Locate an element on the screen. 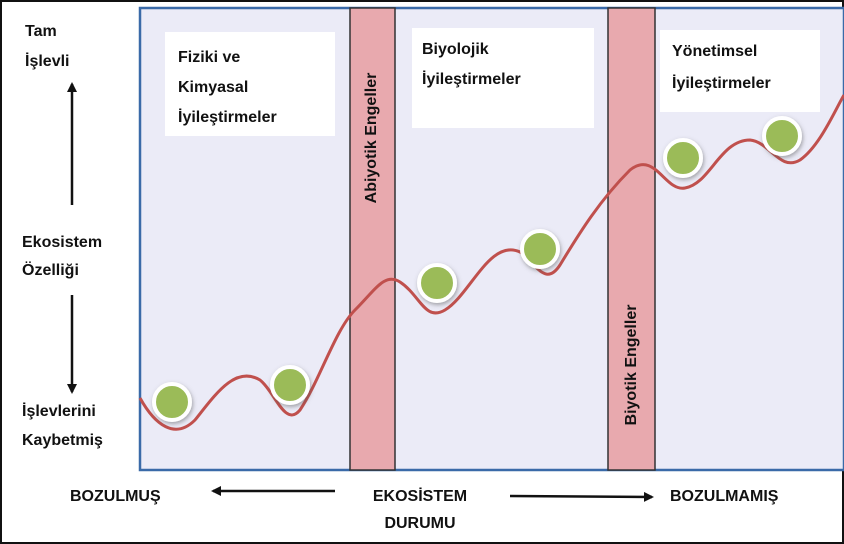 This screenshot has width=844, height=544. axis-label: Tam is located at coordinates (41, 31).